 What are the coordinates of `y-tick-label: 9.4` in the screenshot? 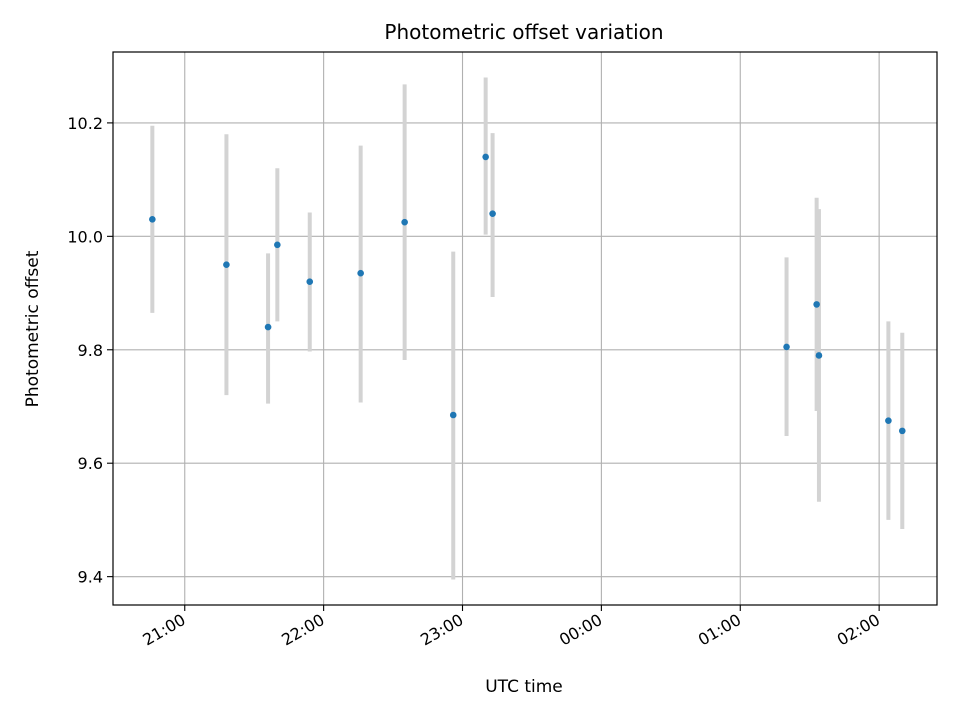 It's located at (90, 577).